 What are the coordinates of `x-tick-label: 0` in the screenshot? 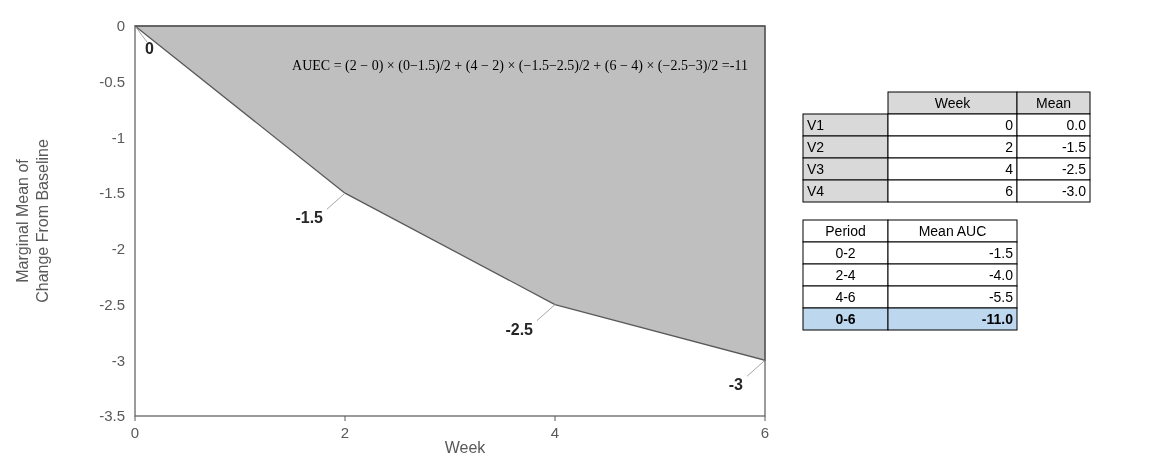 It's located at (135, 432).